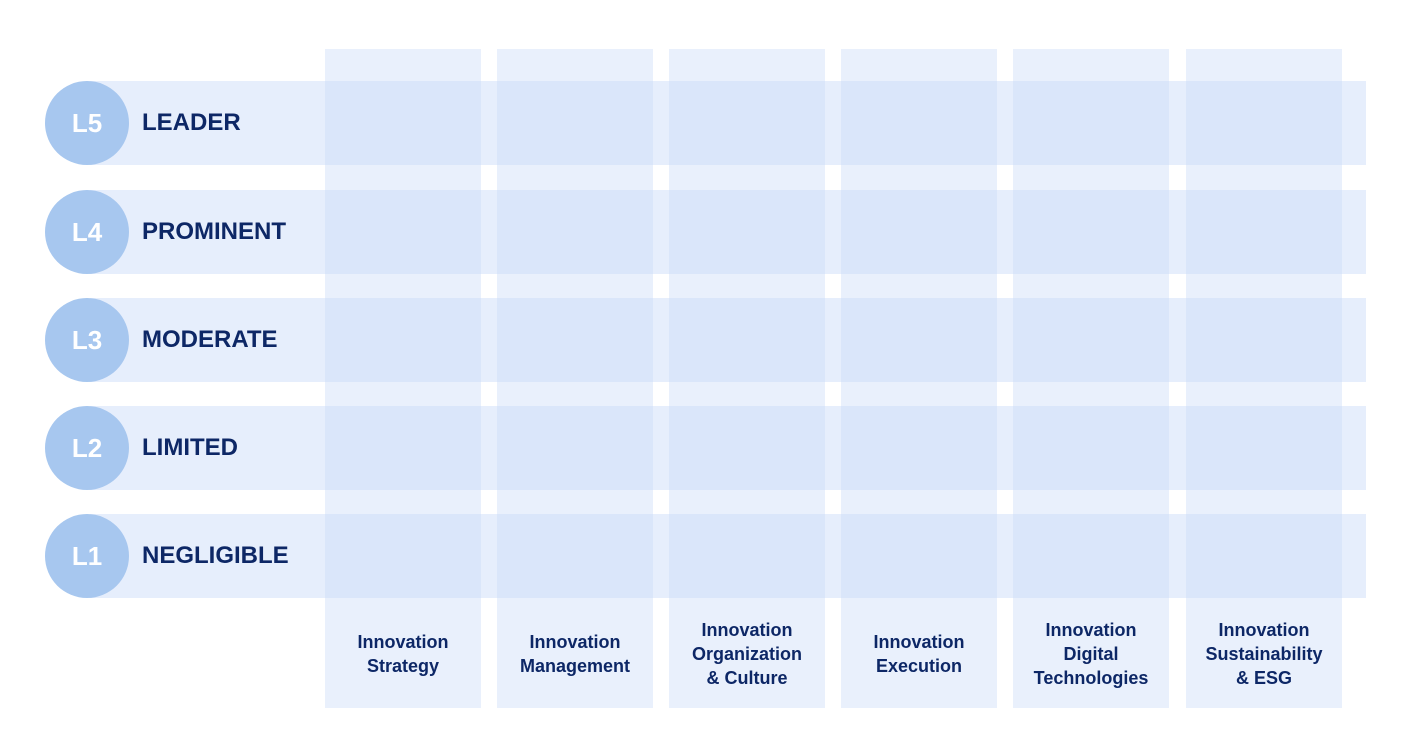  What do you see at coordinates (210, 339) in the screenshot?
I see `level-label: MODERATE` at bounding box center [210, 339].